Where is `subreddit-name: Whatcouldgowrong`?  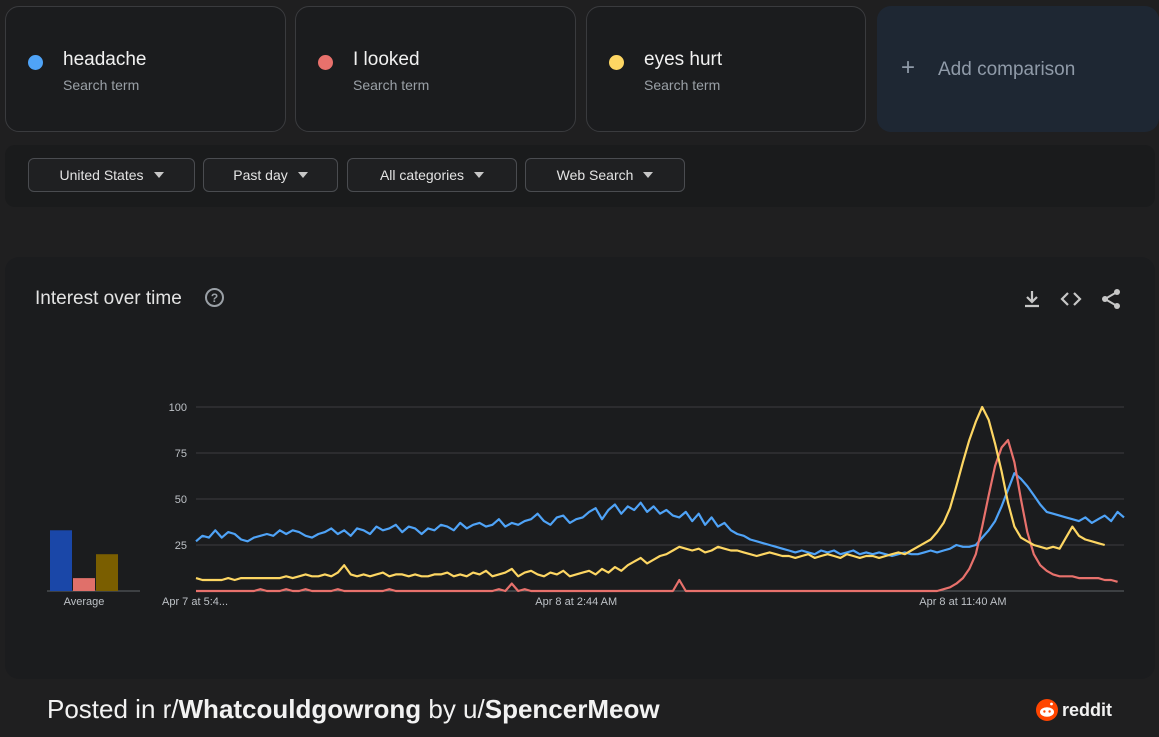
subreddit-name: Whatcouldgowrong is located at coordinates (300, 709).